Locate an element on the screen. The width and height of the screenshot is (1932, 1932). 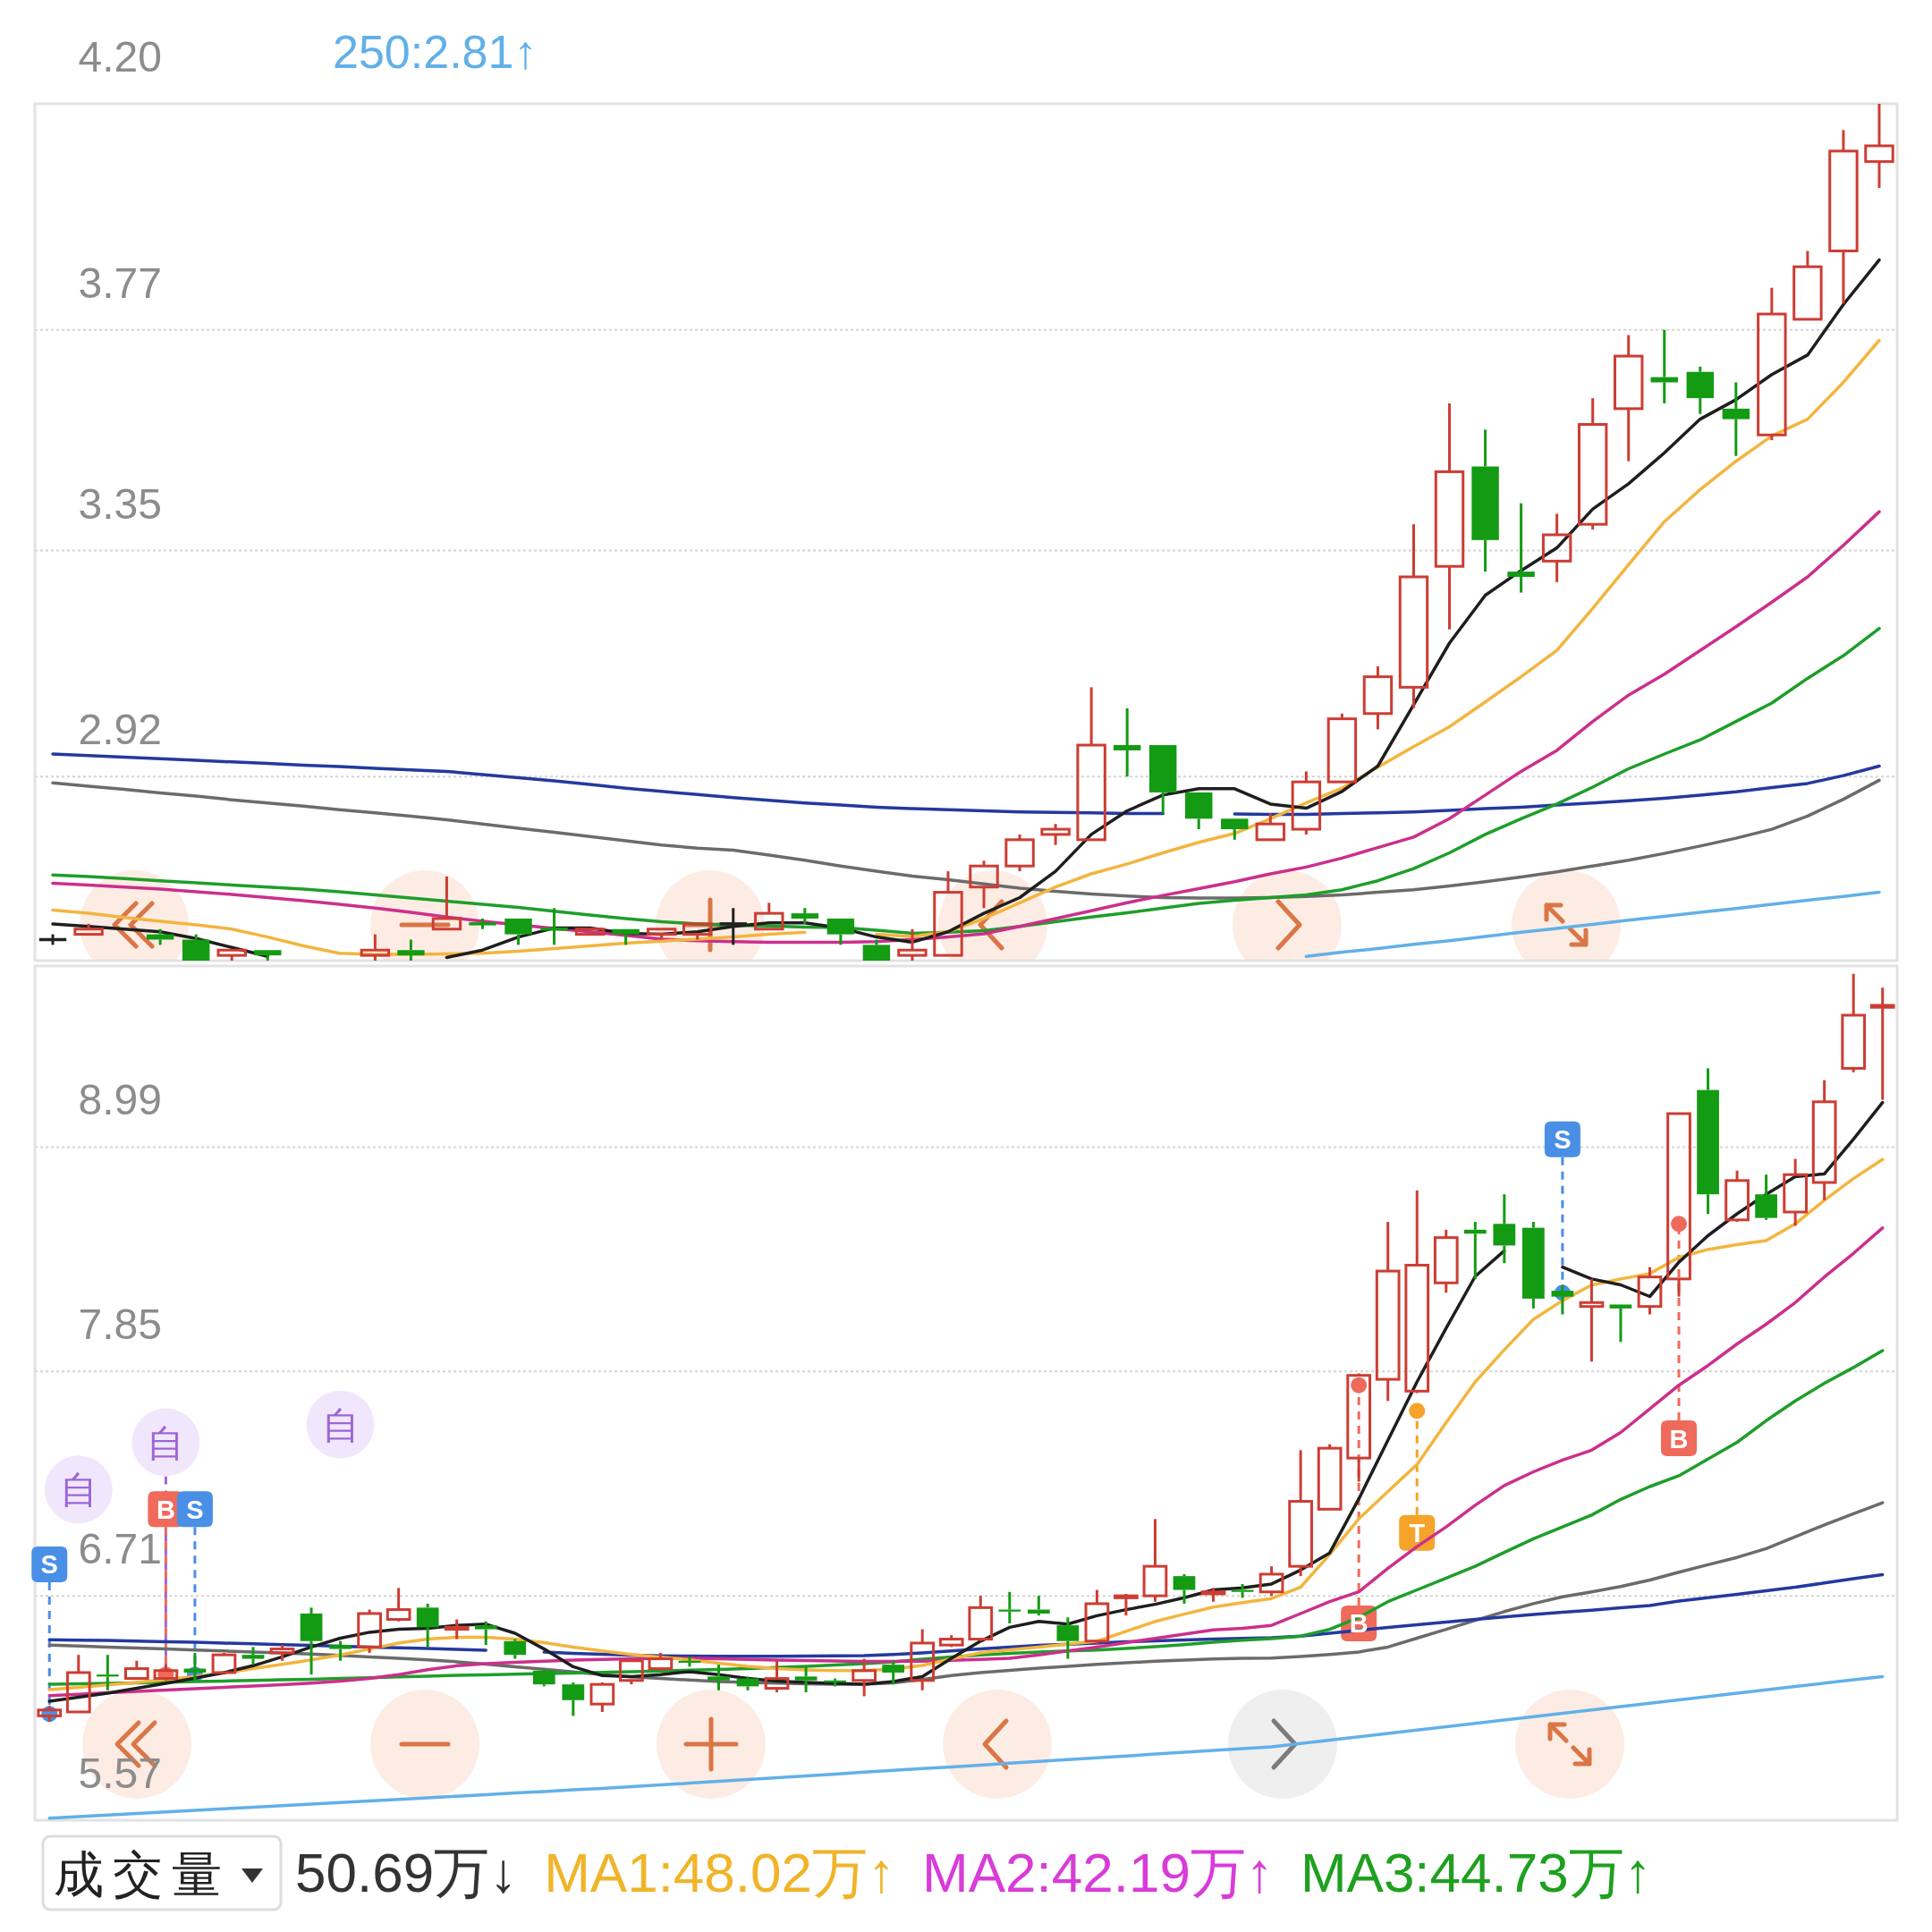
y-tick-label: 2.92 is located at coordinates (120, 730).